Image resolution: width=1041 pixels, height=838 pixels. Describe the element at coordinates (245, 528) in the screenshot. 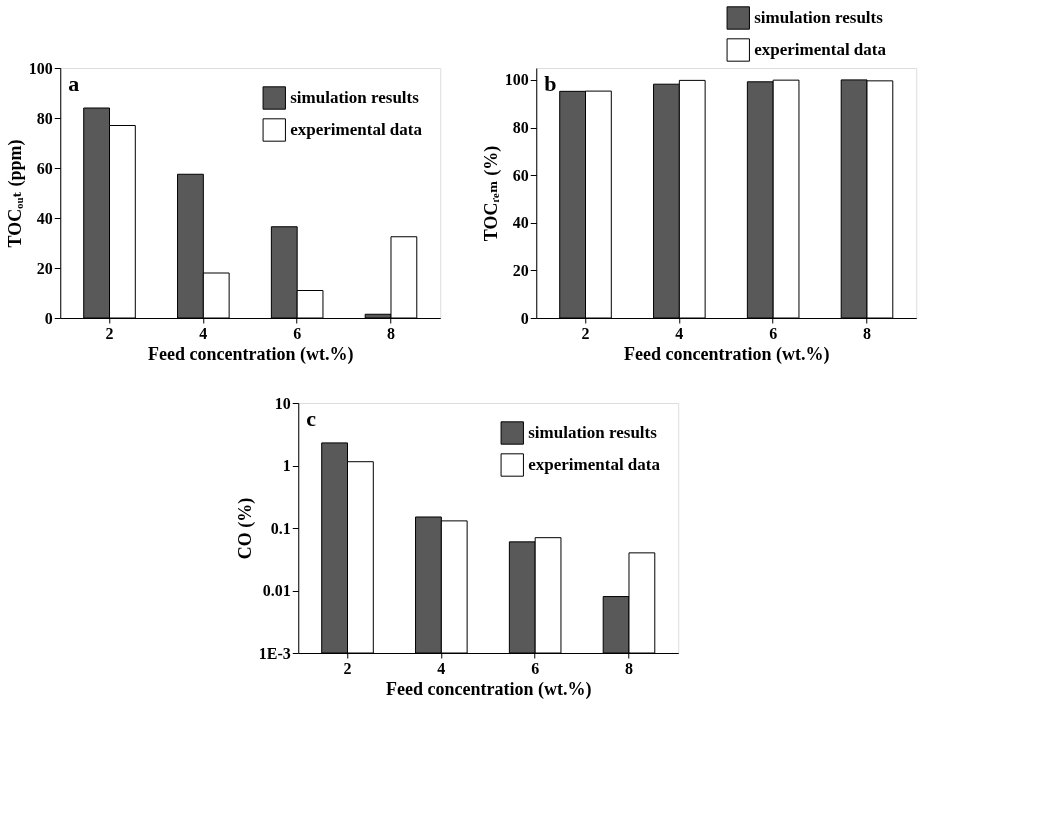

I see `y-axis-title: CO (%)` at that location.